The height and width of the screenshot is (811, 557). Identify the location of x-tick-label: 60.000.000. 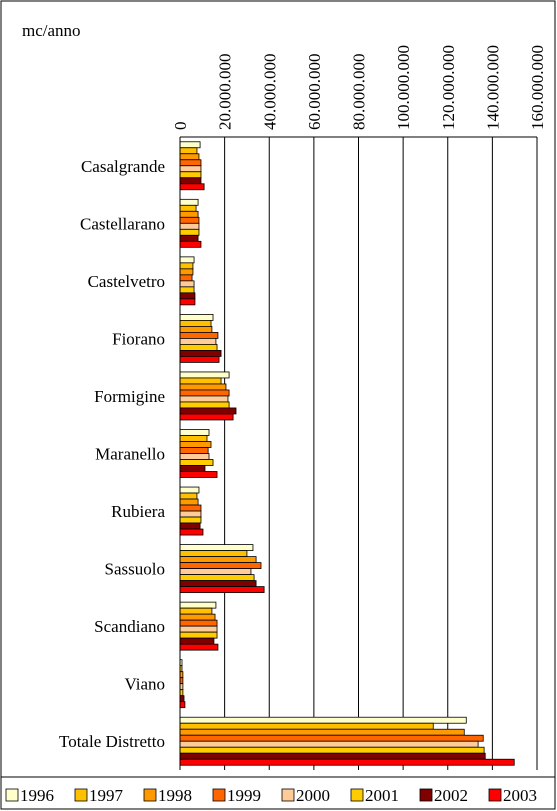
(314, 92).